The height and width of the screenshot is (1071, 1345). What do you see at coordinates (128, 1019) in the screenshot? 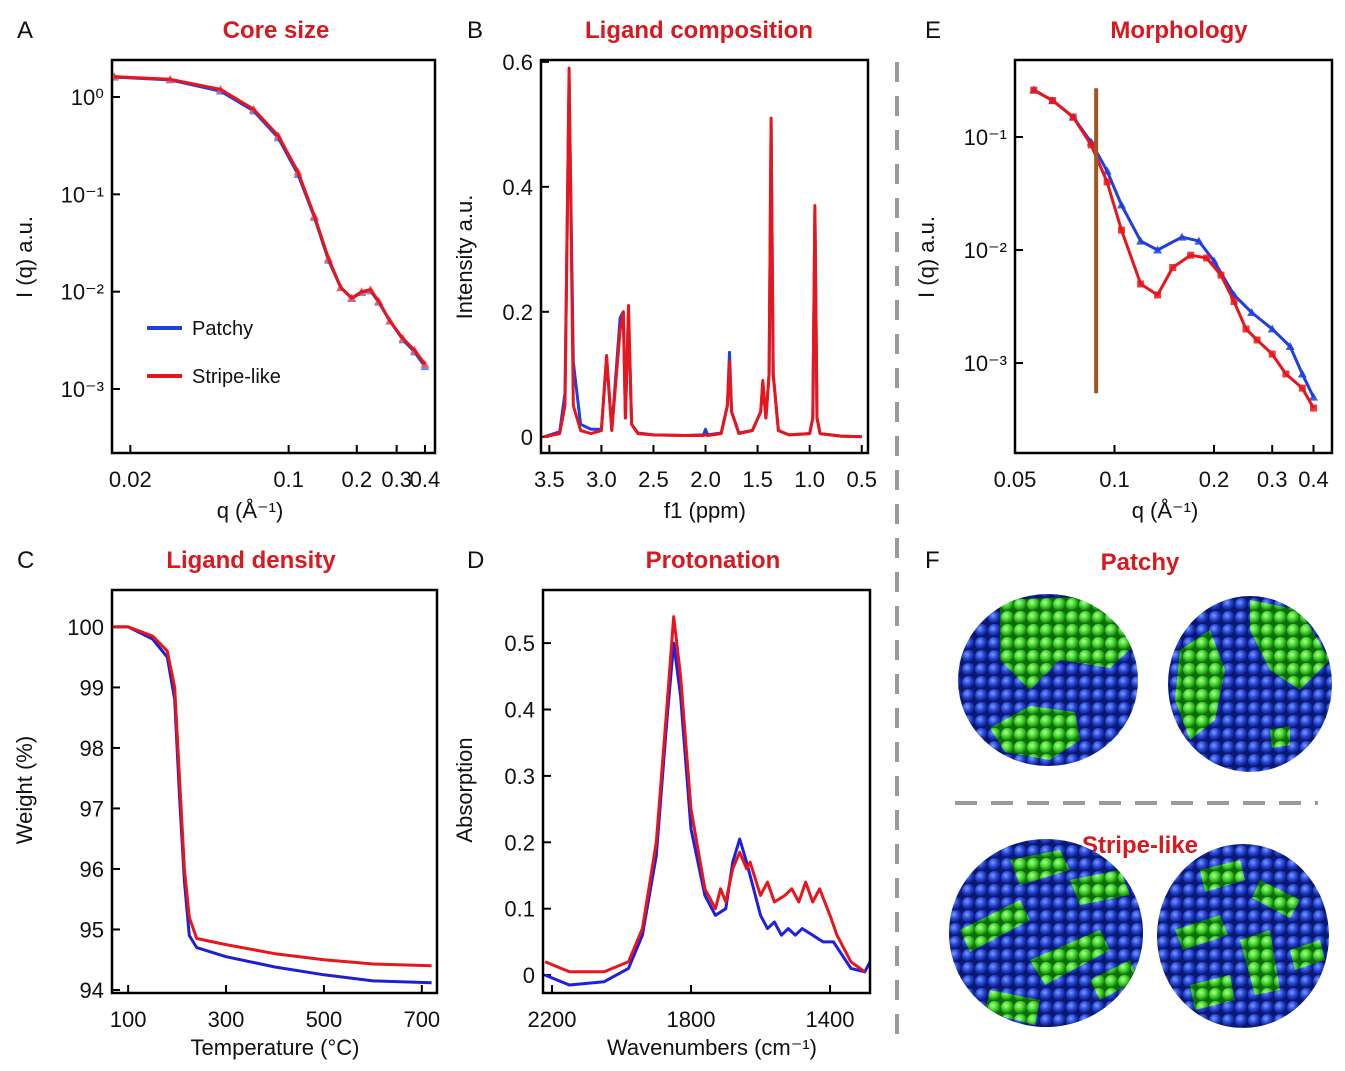
I see `x-tick-label: 100` at bounding box center [128, 1019].